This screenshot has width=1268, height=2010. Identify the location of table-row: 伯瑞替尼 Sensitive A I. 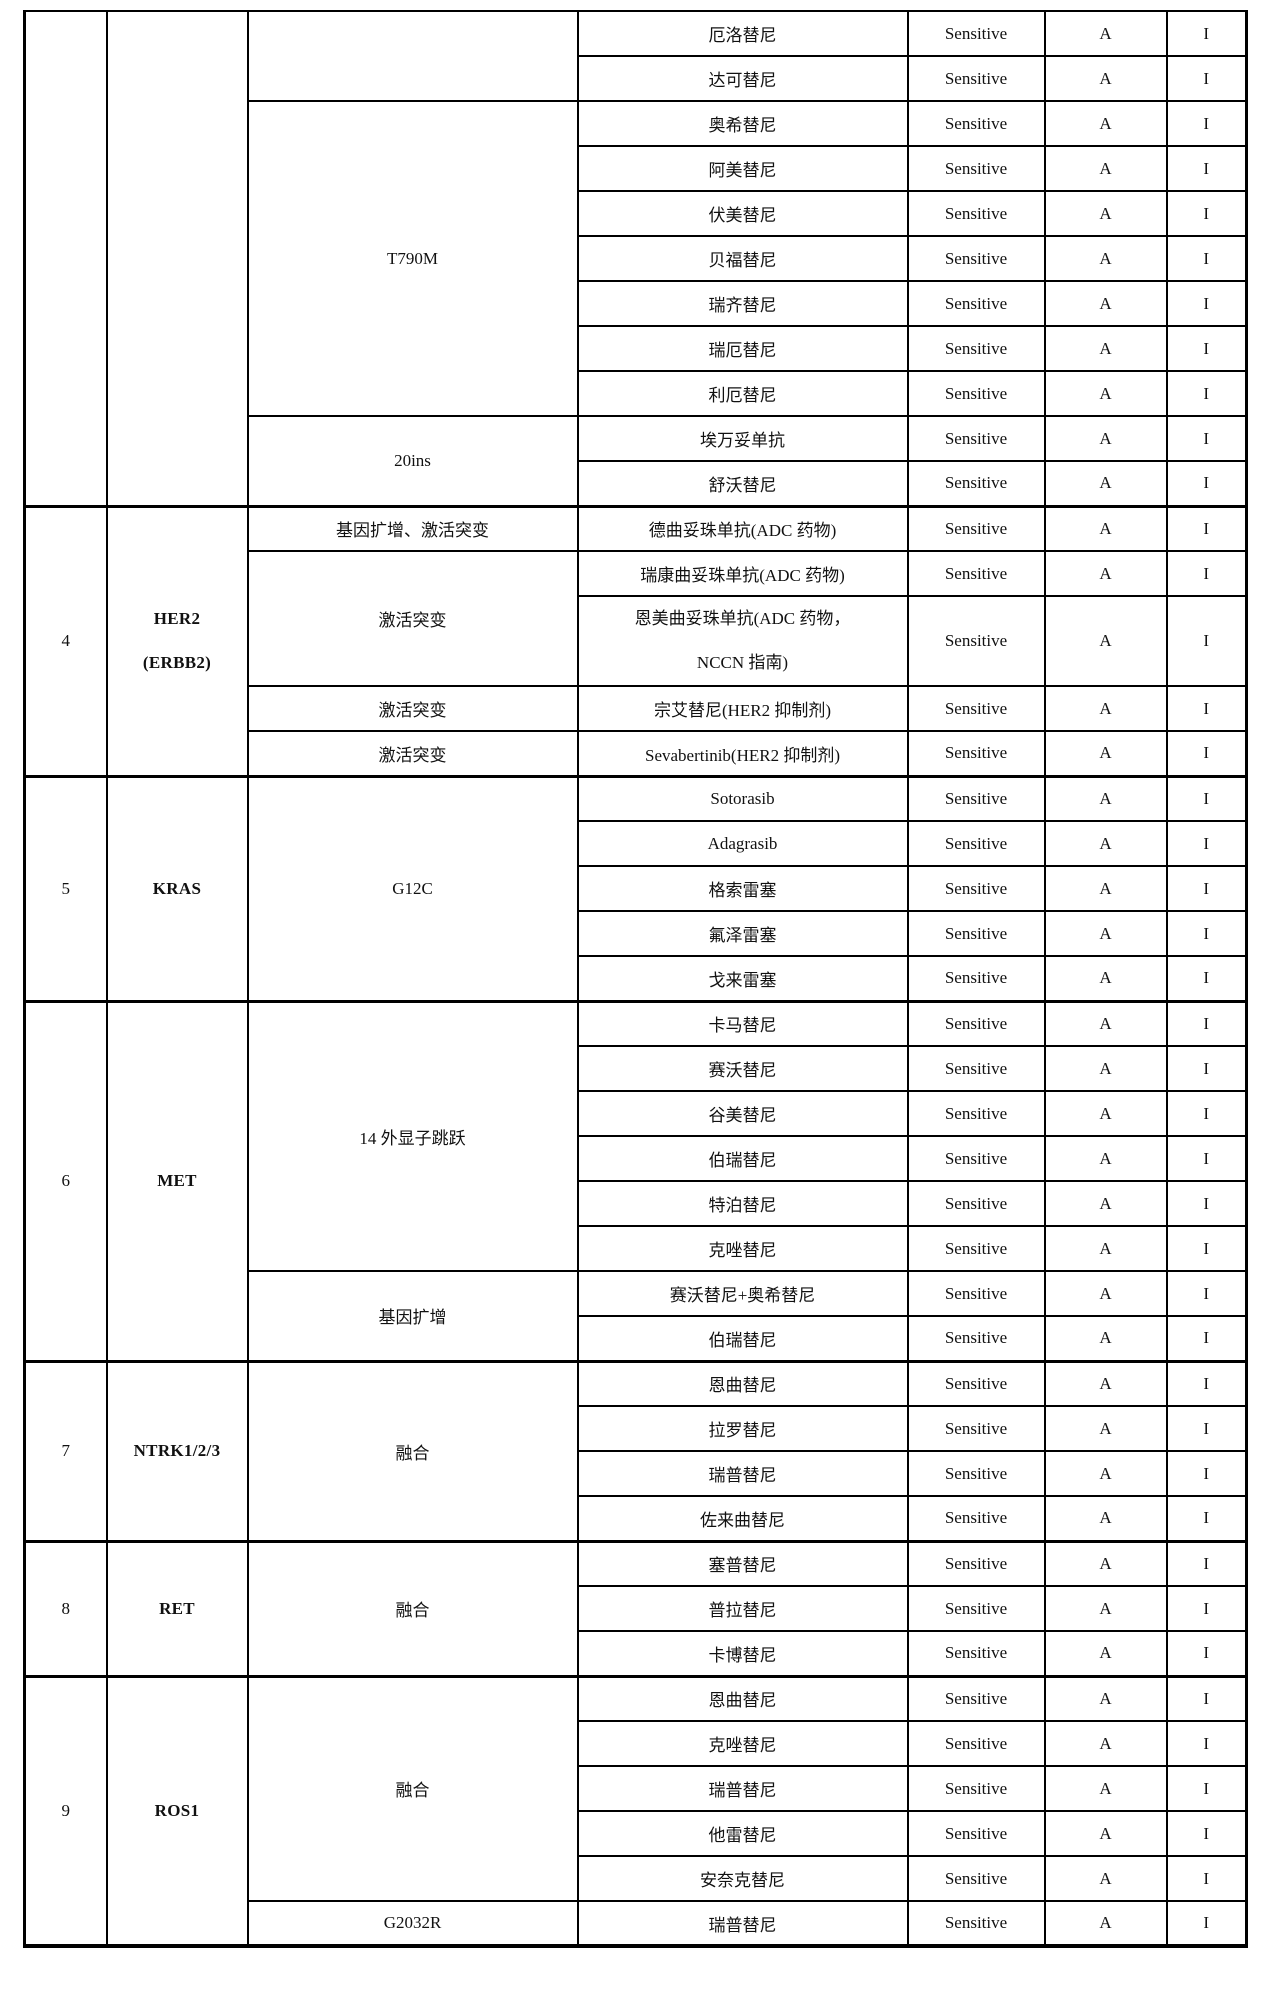
(636, 1158).